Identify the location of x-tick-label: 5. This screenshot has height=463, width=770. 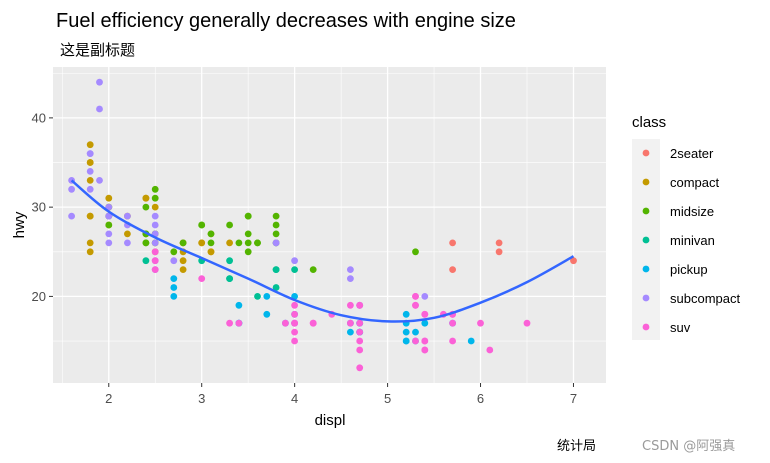
(387, 398).